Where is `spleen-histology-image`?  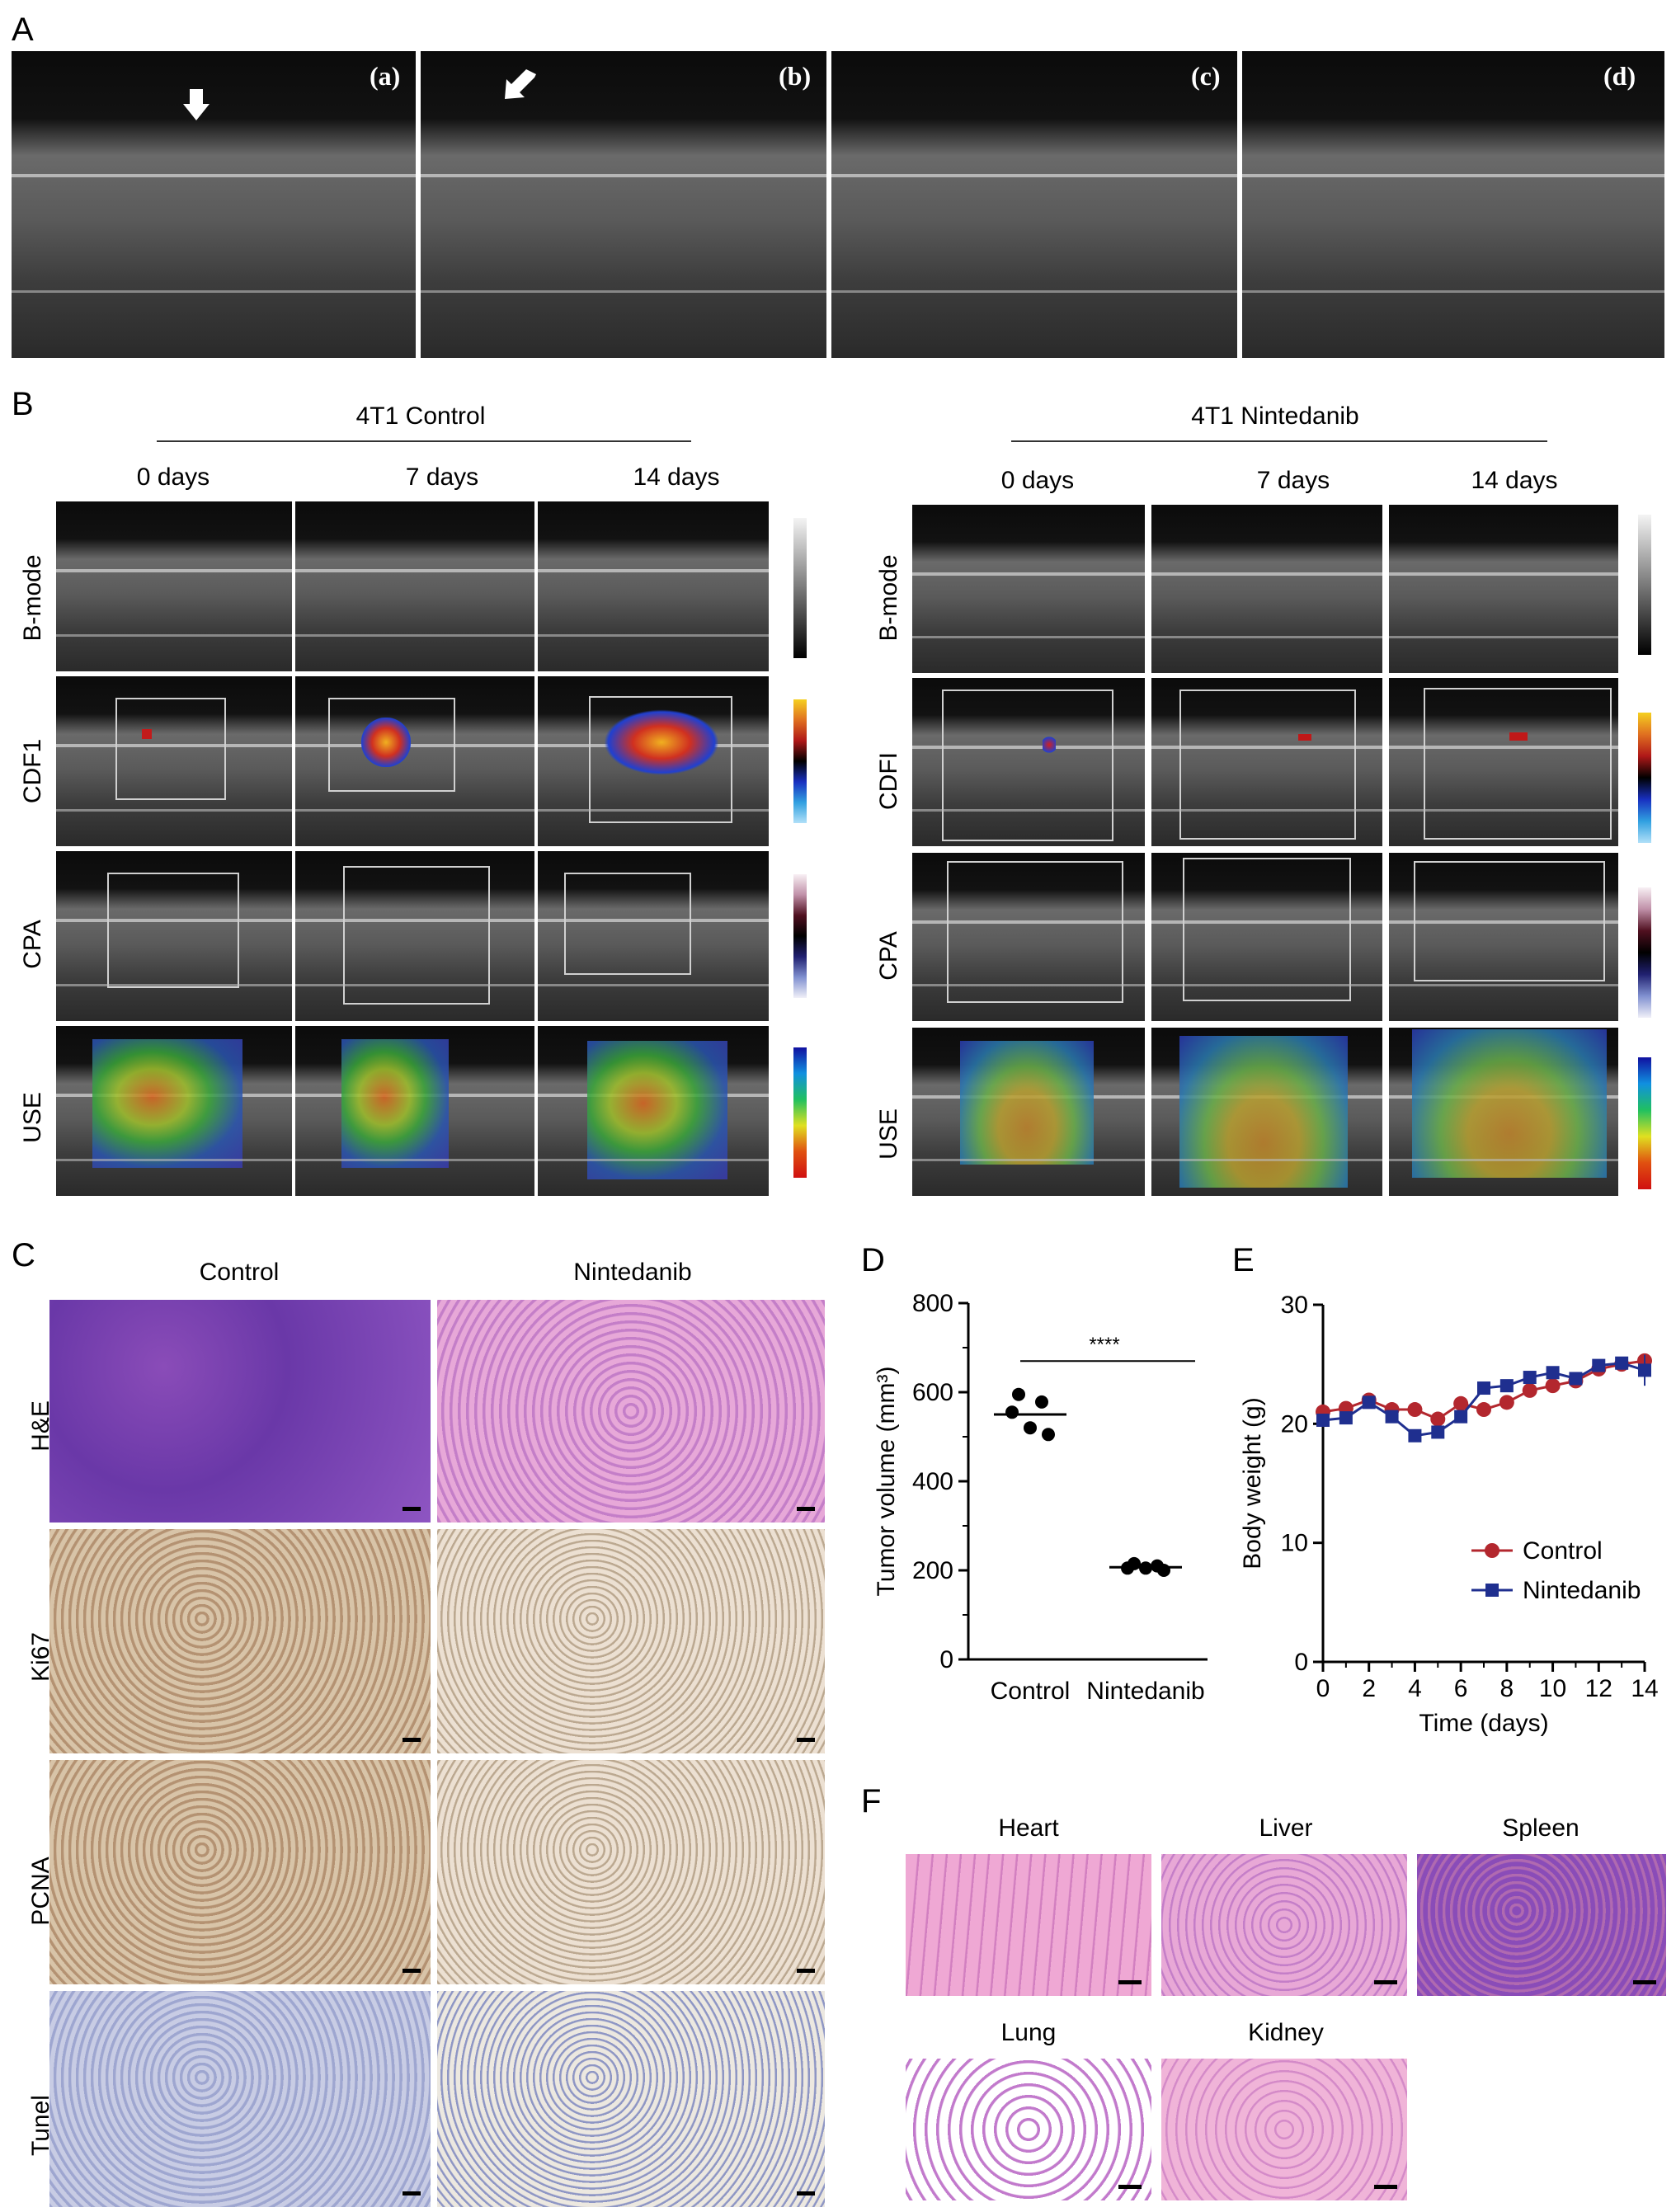
spleen-histology-image is located at coordinates (1542, 1925).